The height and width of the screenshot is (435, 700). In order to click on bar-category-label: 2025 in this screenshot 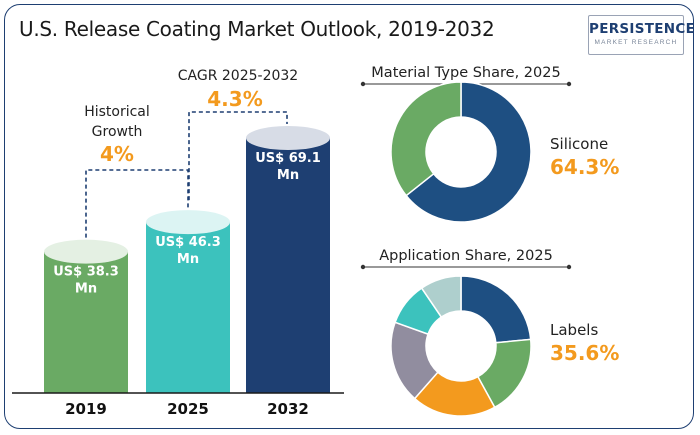, I will do `click(188, 409)`.